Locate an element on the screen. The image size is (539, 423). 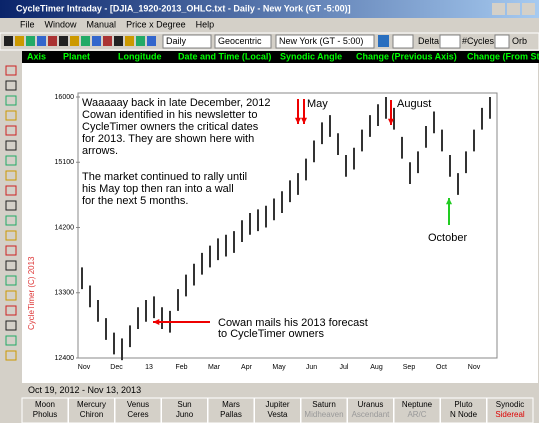
x-tick-label: Sep is located at coordinates (409, 367).